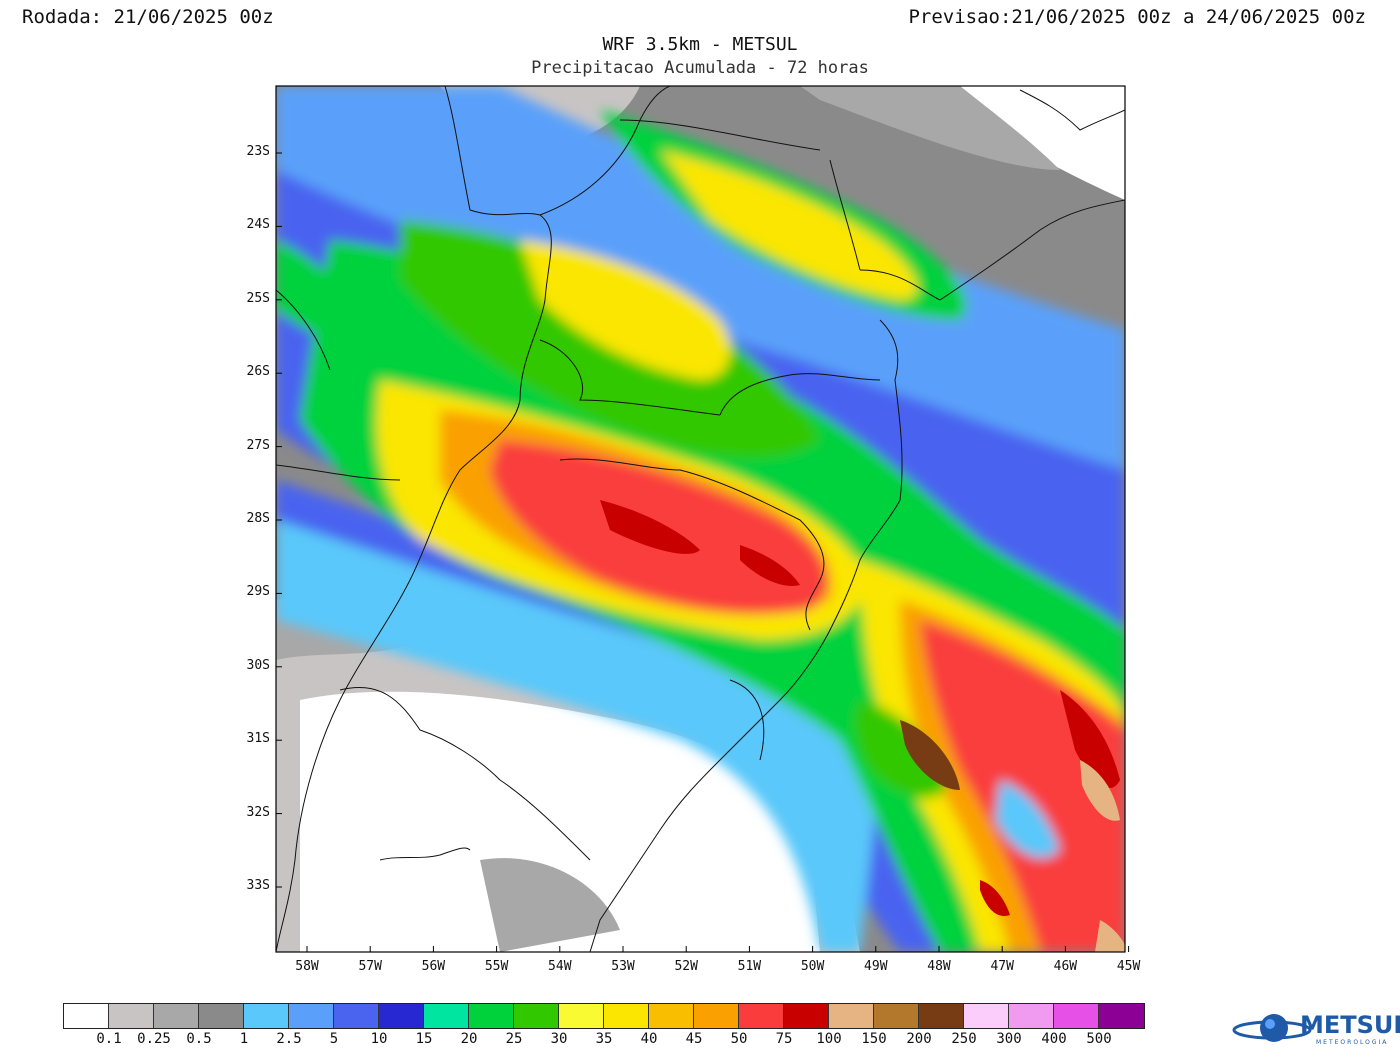  I want to click on map-title: WRF 3.5km - METSUL, so click(700, 44).